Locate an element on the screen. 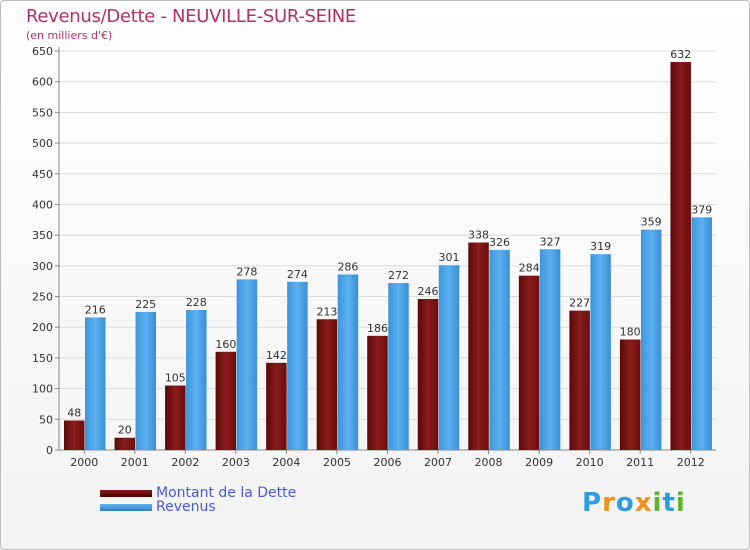  y-tick-label: 150 is located at coordinates (42, 358).